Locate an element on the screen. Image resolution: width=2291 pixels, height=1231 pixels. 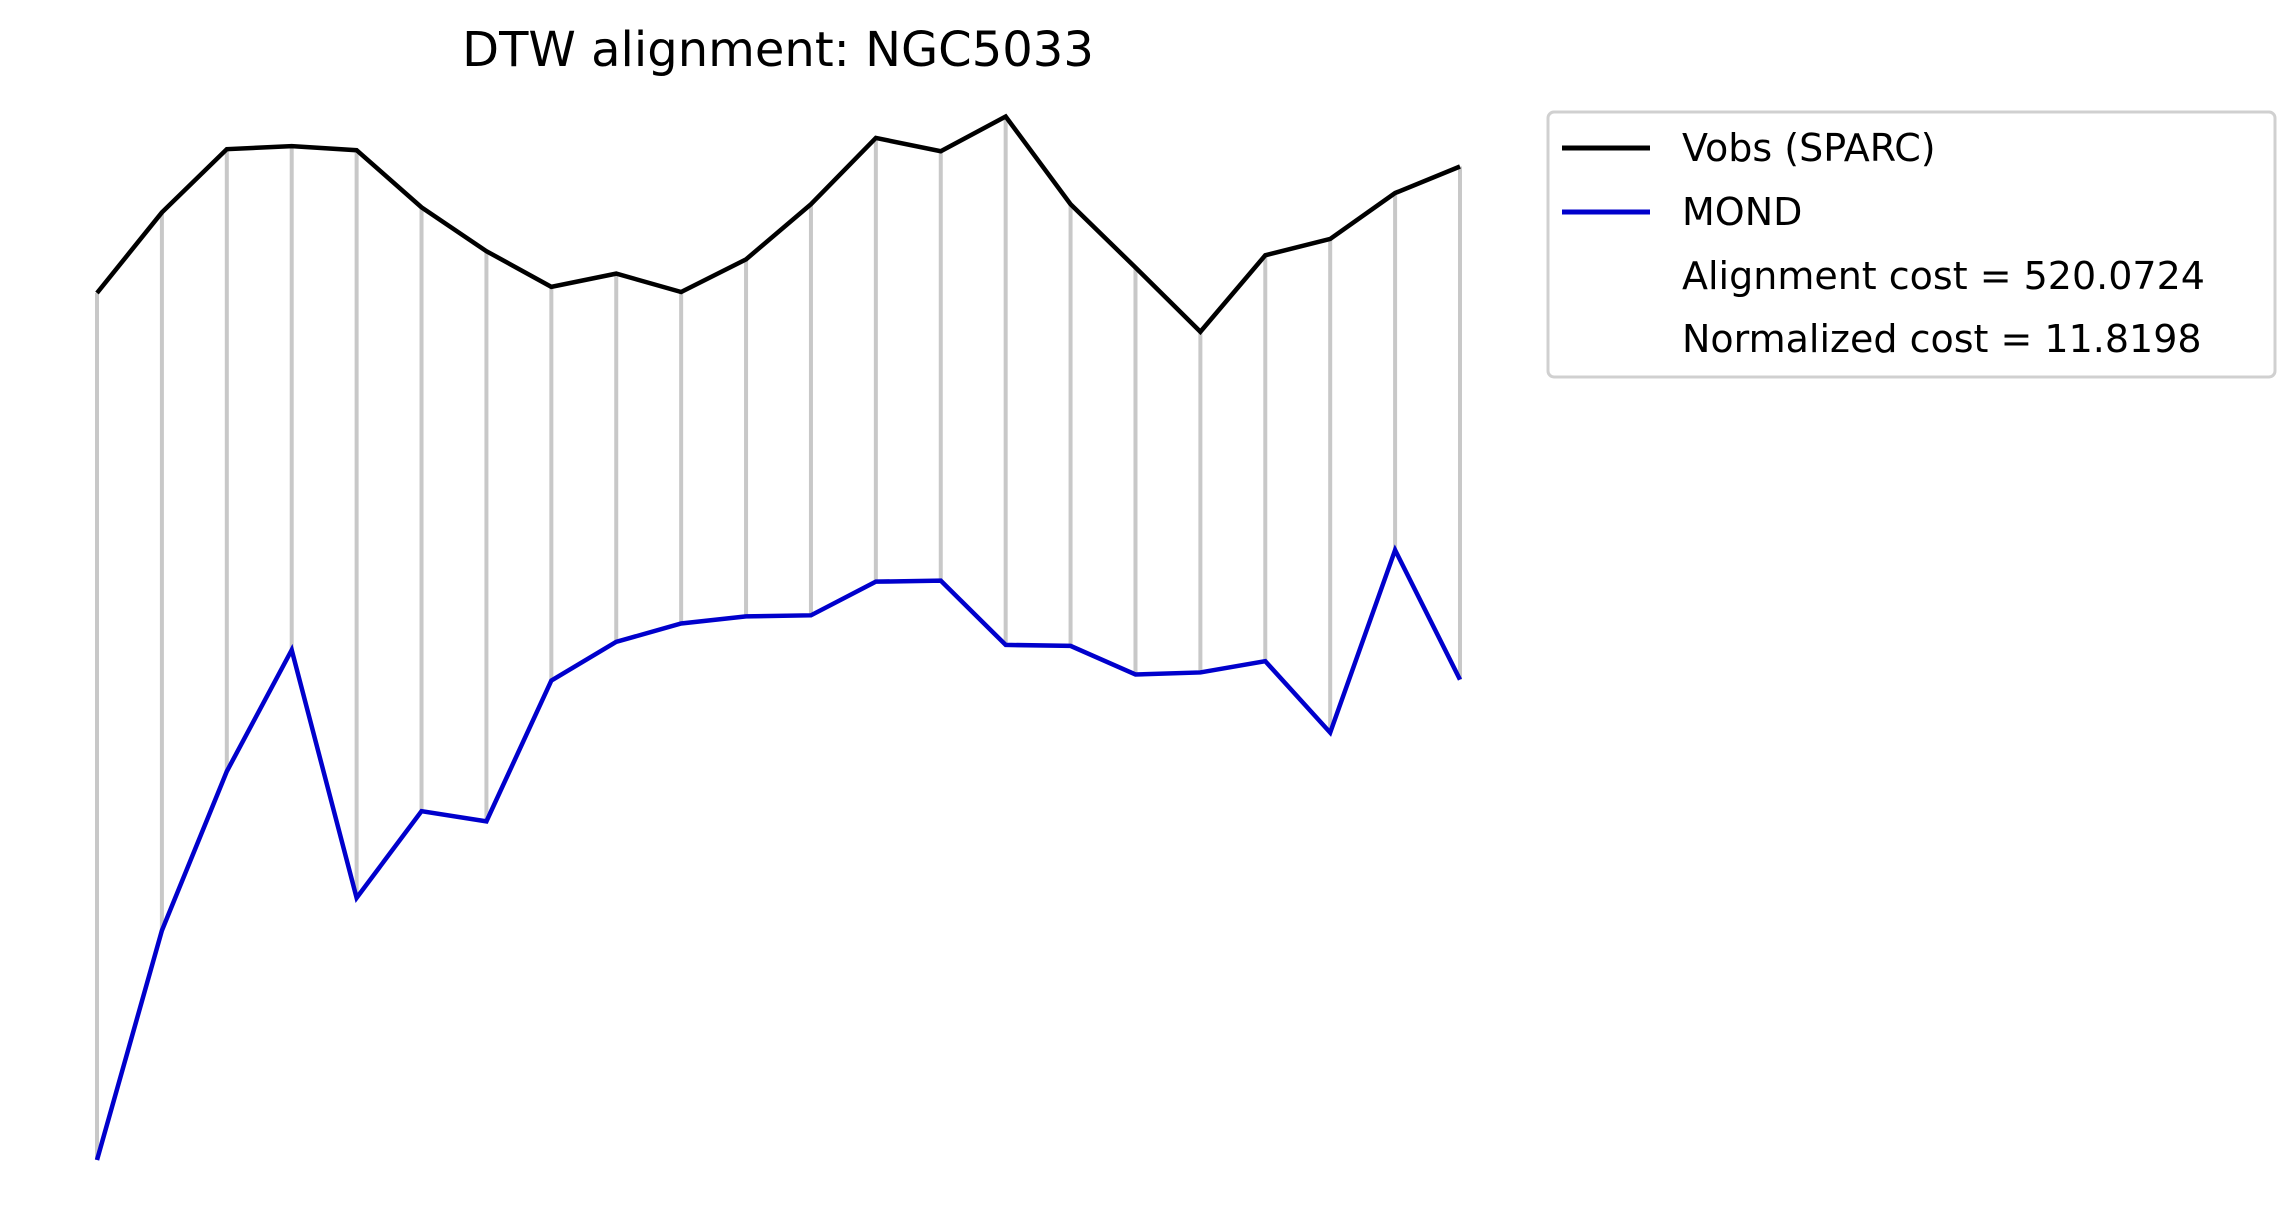
legend-box is located at coordinates (1911, 244).